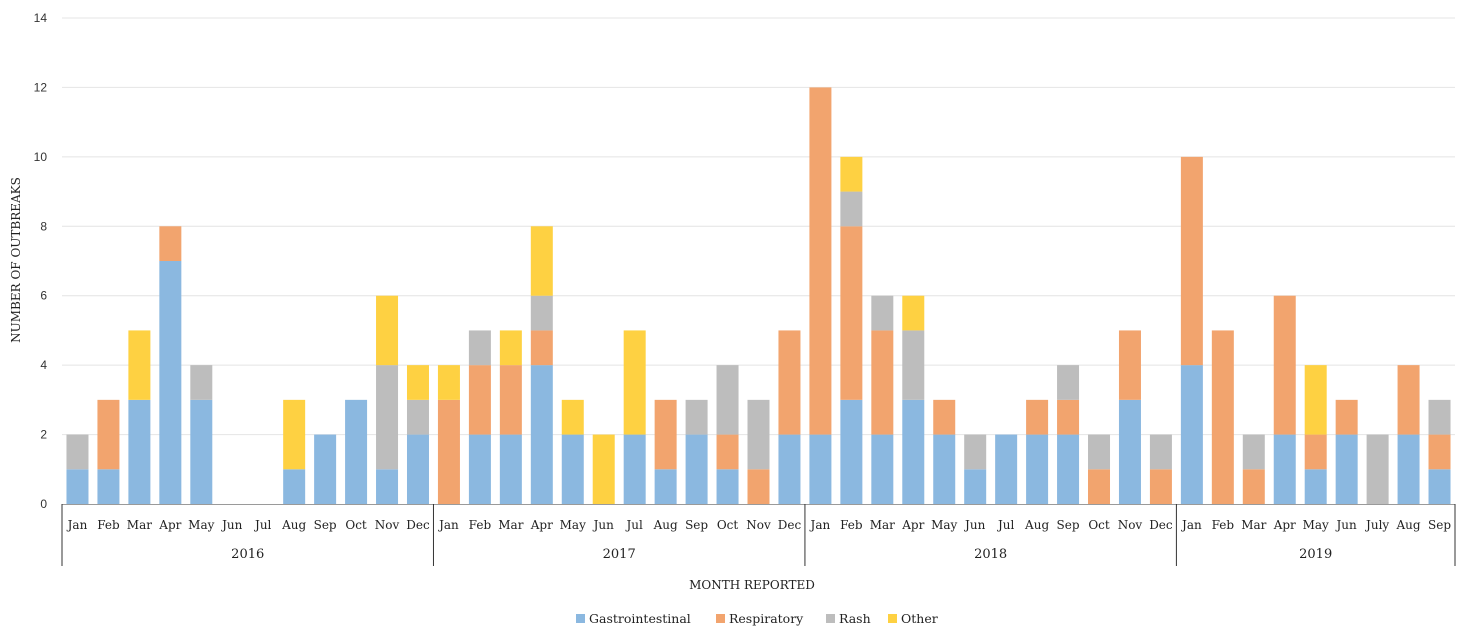  Describe the element at coordinates (1161, 525) in the screenshot. I see `month-tick-label: Dec` at that location.